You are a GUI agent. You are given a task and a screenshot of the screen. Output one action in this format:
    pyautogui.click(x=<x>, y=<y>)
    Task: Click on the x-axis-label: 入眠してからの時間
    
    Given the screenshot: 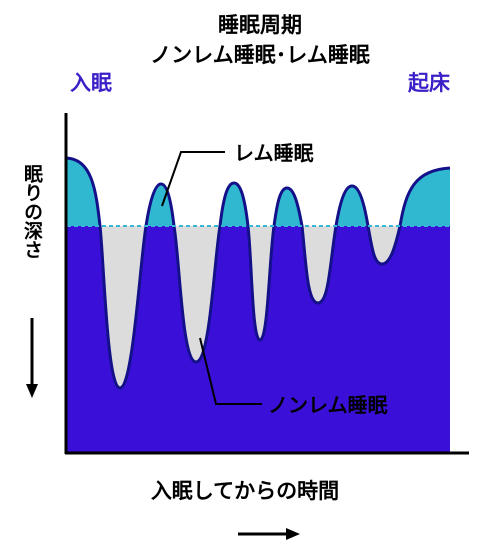 What is the action you would take?
    pyautogui.click(x=245, y=491)
    